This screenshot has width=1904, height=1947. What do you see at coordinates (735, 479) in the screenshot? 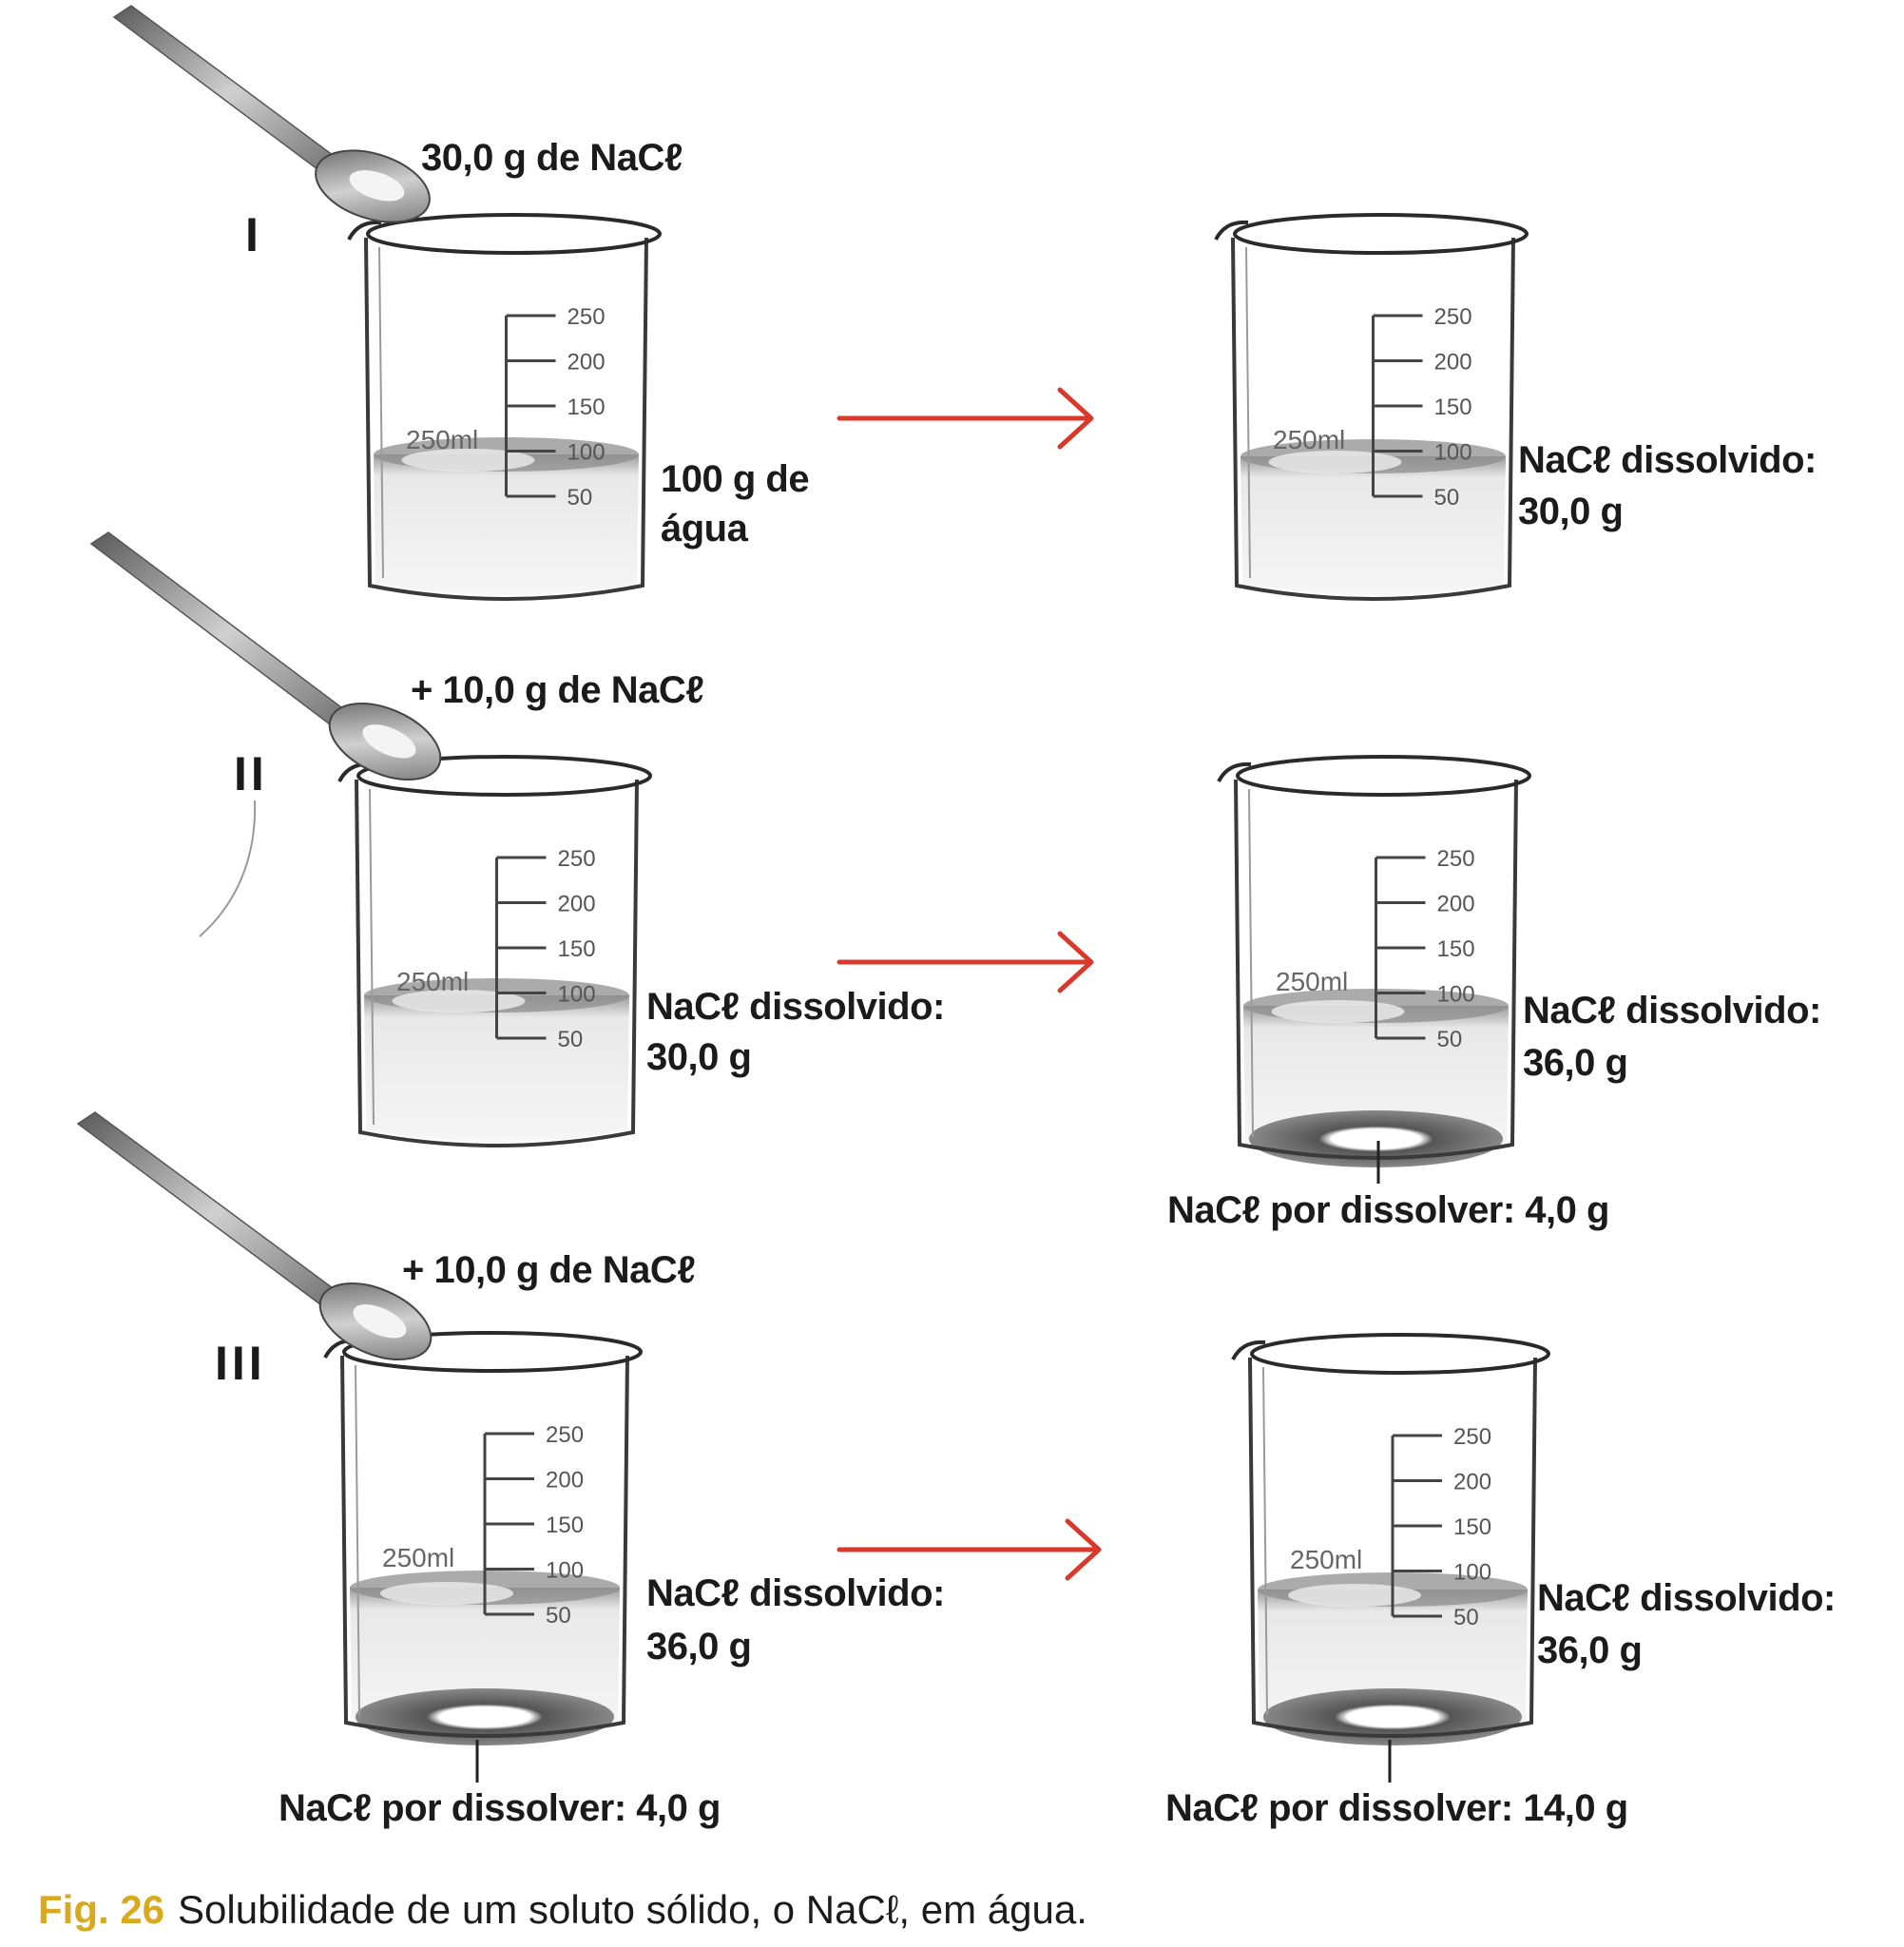
I see `water-label-line1: 100 g de` at bounding box center [735, 479].